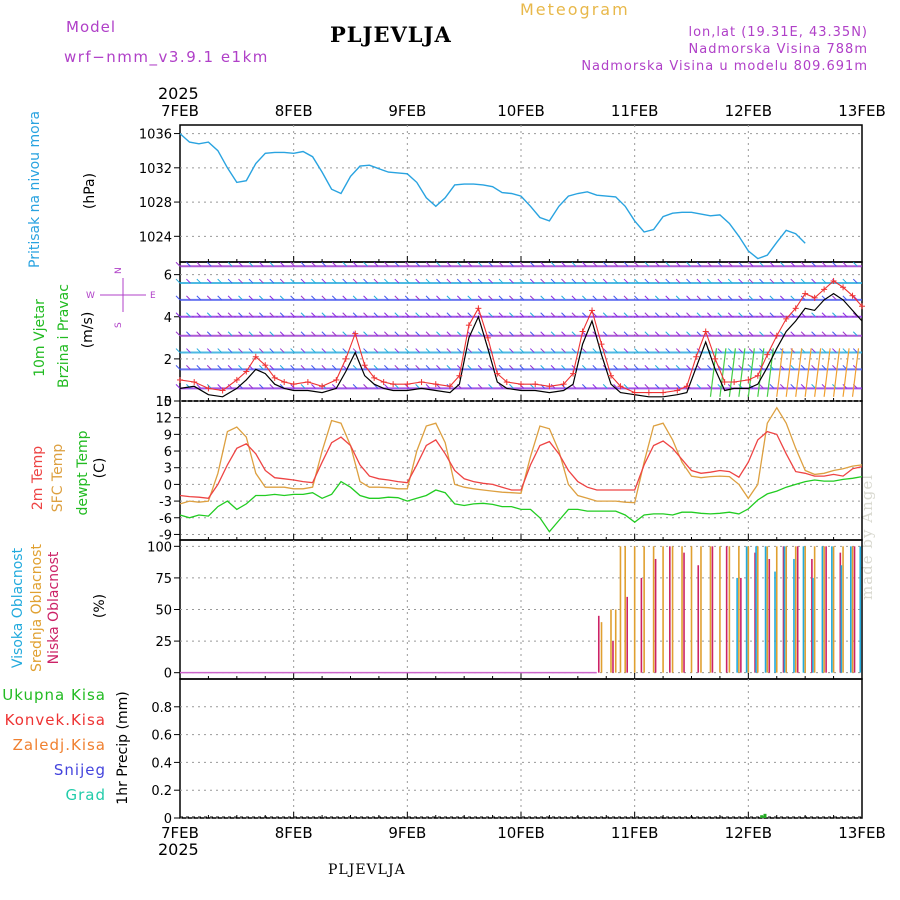 This screenshot has width=900, height=900. Describe the element at coordinates (163, 611) in the screenshot. I see `y-tick-label: 50` at that location.